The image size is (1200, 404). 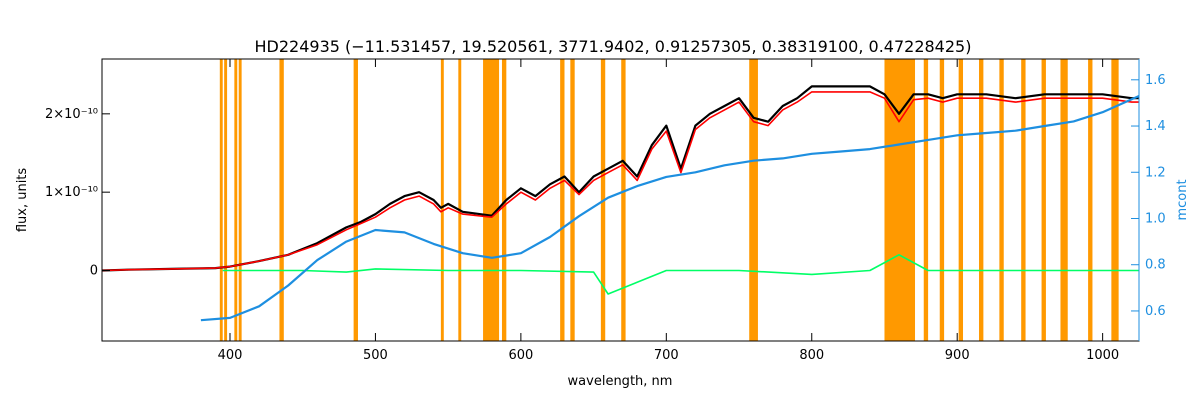 I want to click on y-axis-label: flux, units, so click(x=22, y=200).